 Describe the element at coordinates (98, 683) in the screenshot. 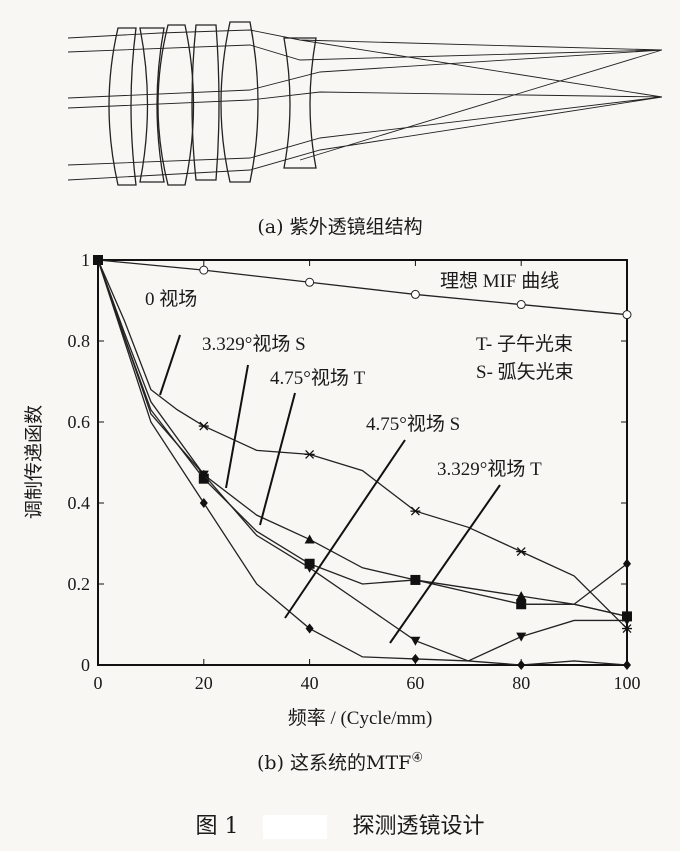

I see `x-tick-label: 0` at that location.